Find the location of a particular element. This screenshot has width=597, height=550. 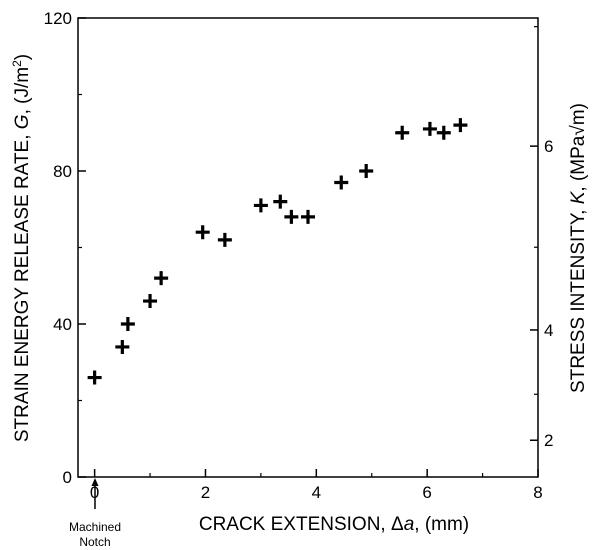

notch-label-line-2: Notch is located at coordinates (94, 542).